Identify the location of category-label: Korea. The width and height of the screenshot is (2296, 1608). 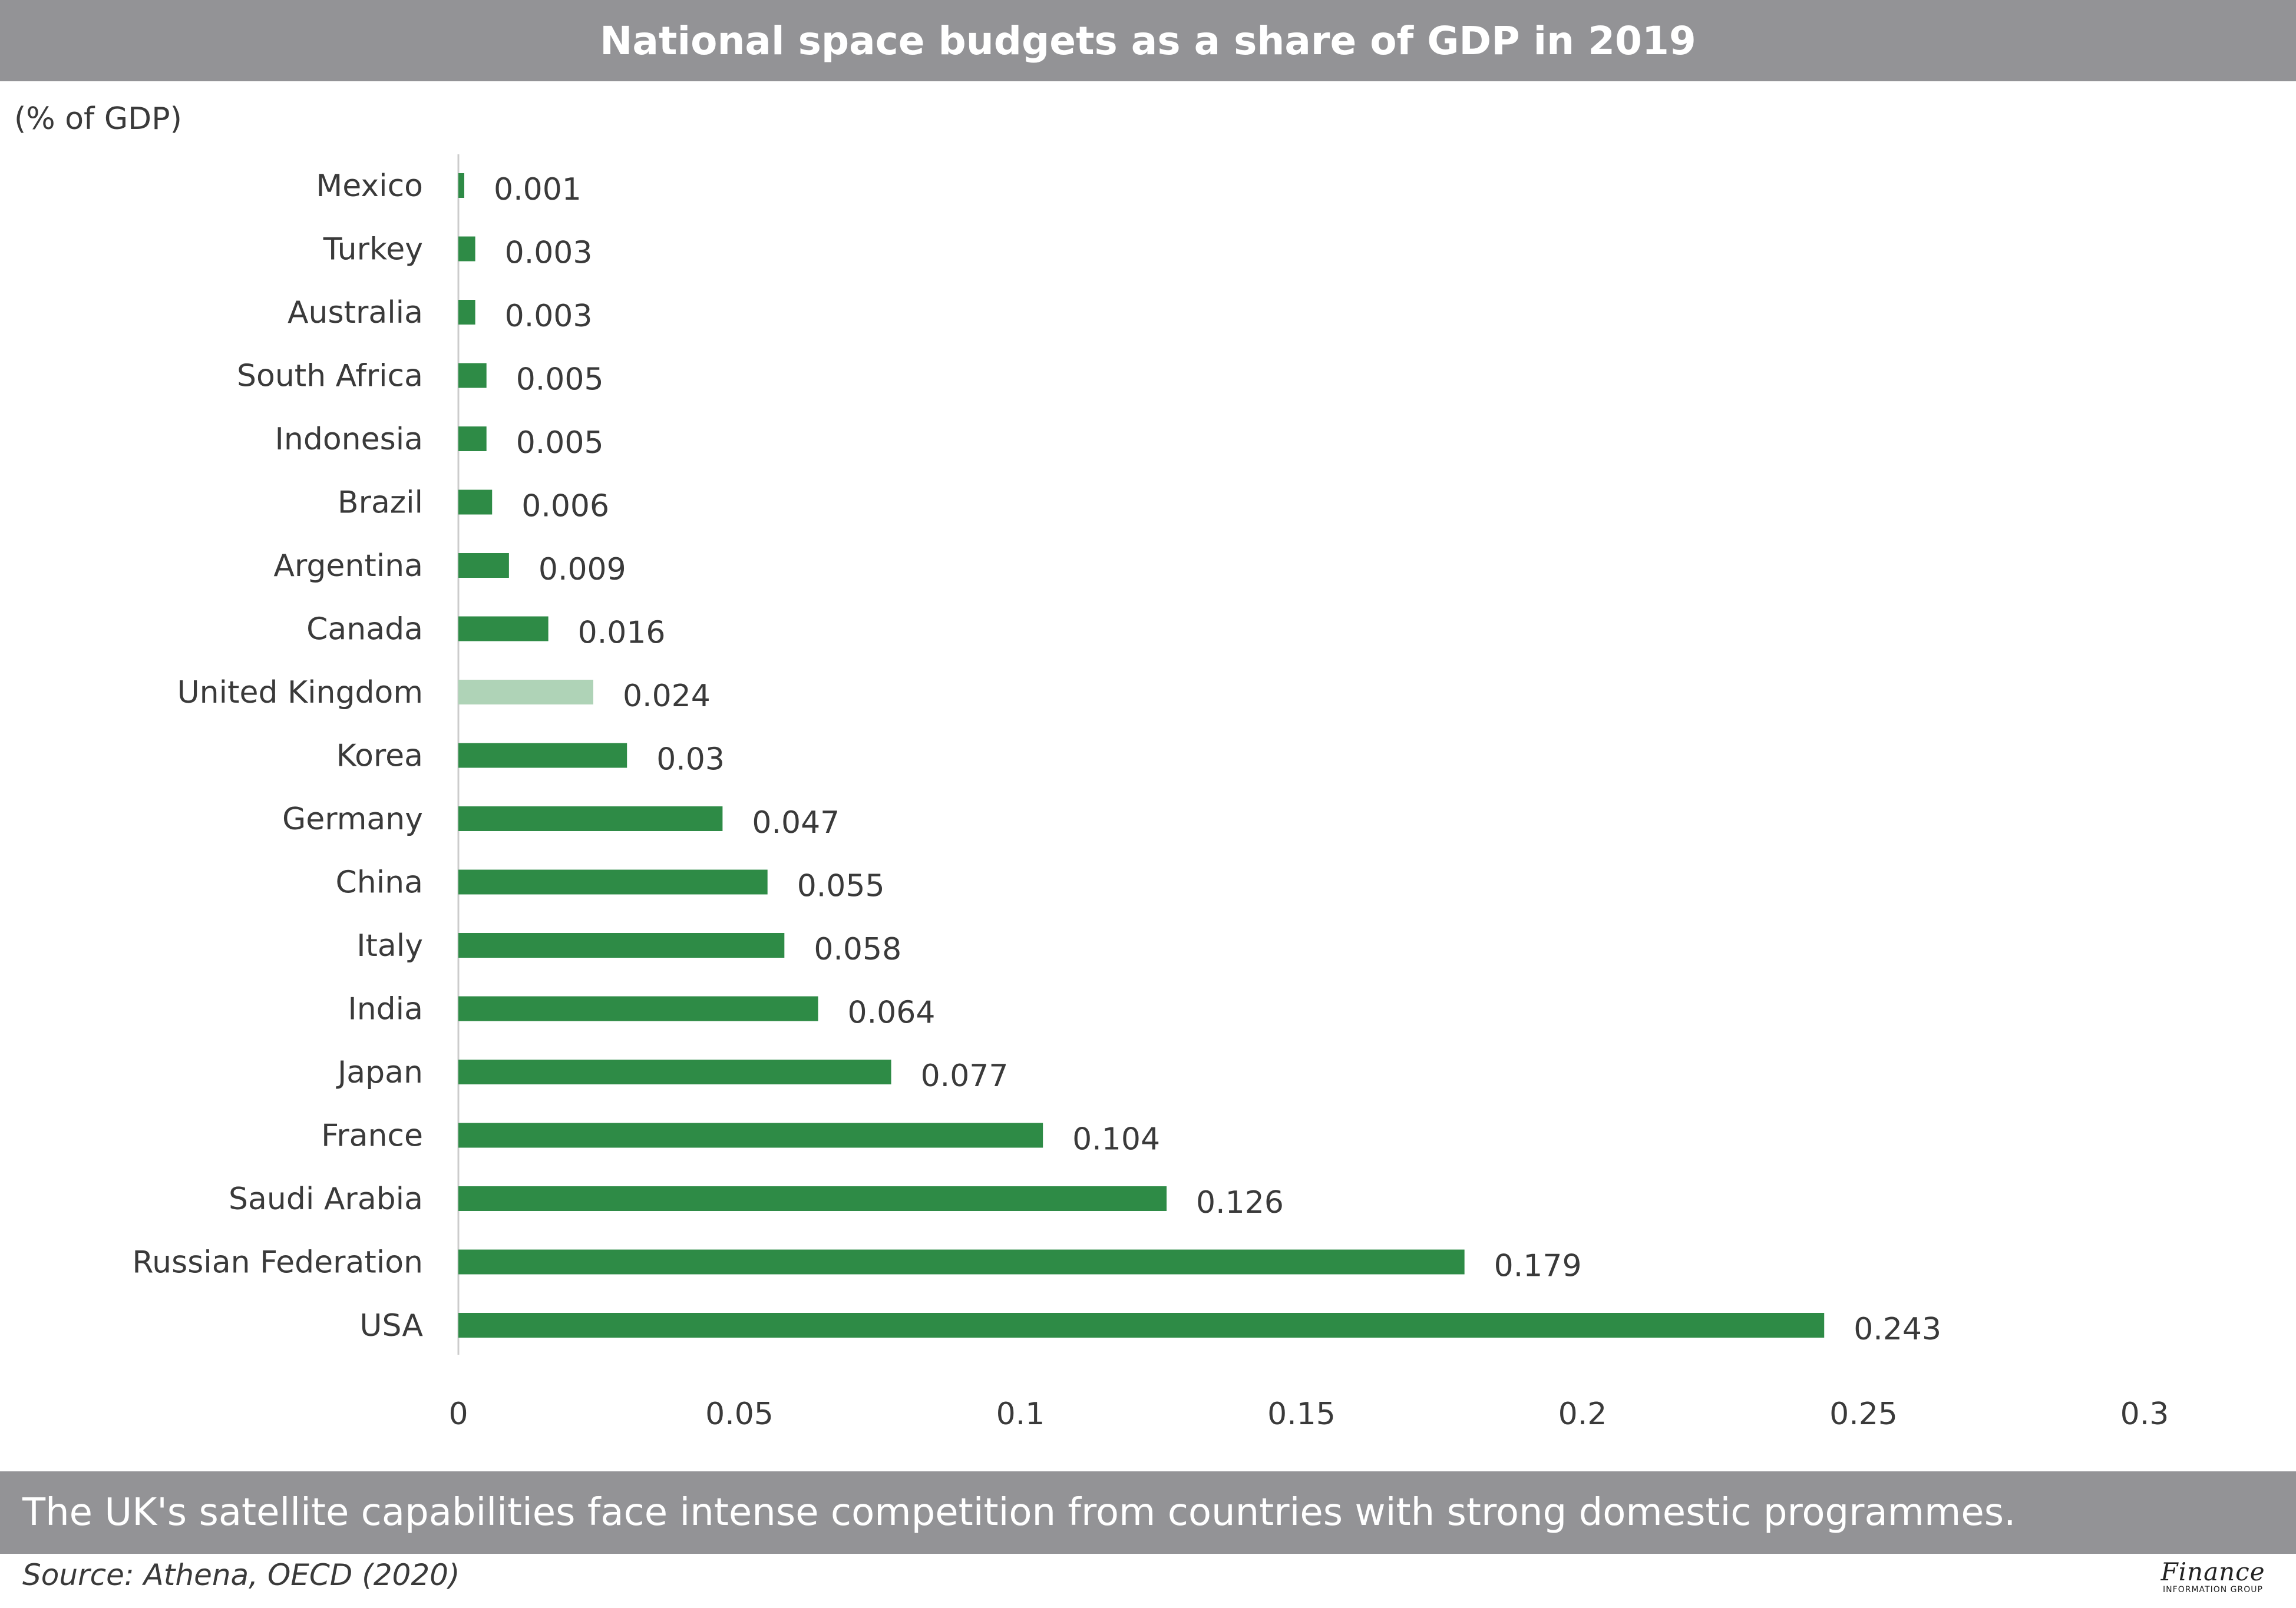
(379, 756).